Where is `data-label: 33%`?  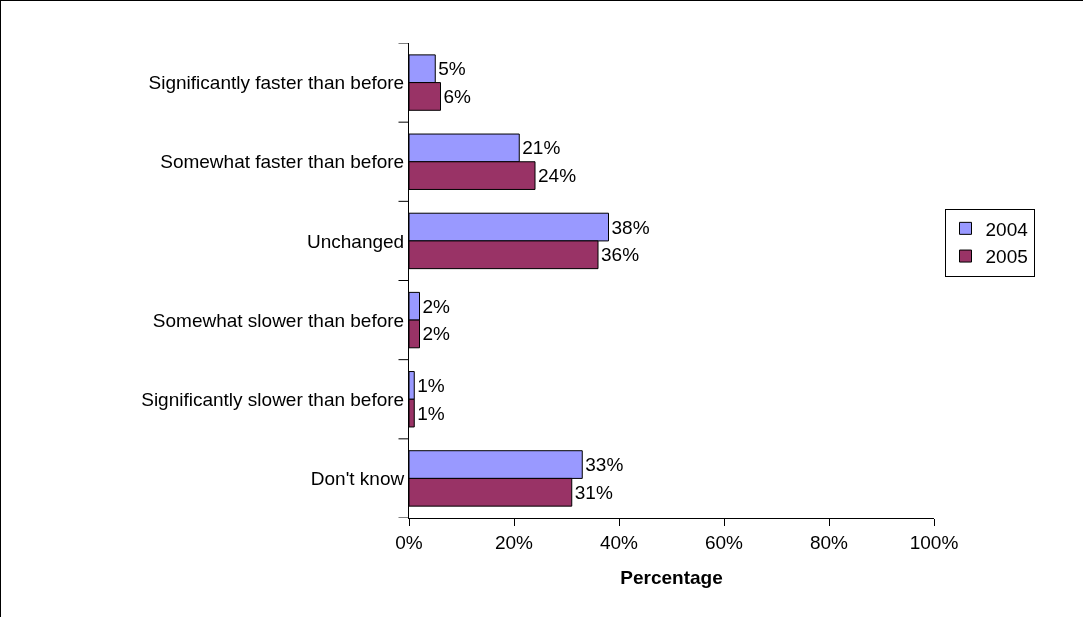
data-label: 33% is located at coordinates (604, 465).